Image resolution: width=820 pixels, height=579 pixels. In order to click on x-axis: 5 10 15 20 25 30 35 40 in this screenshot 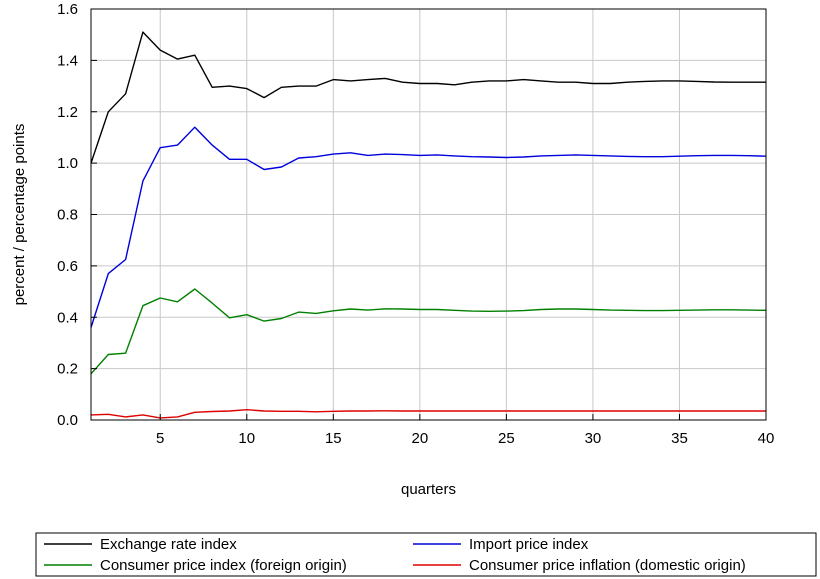, I will do `click(465, 430)`.